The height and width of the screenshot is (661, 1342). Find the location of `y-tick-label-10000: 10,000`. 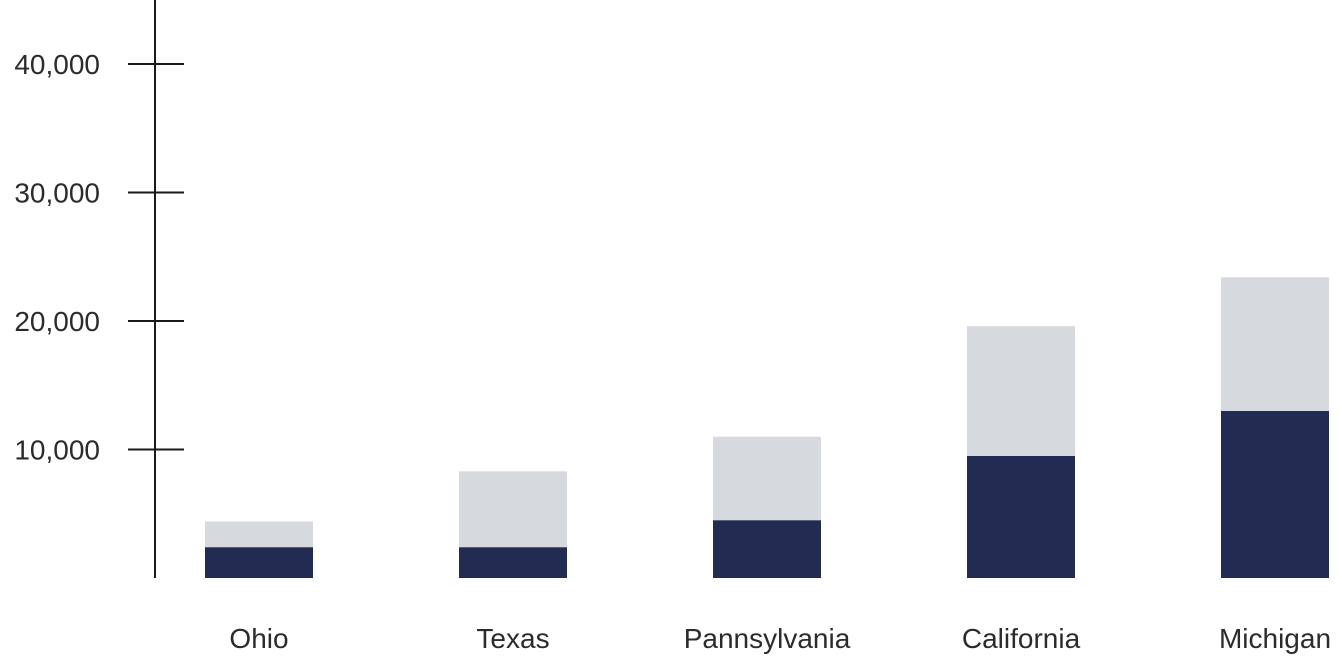

y-tick-label-10000: 10,000 is located at coordinates (57, 450).